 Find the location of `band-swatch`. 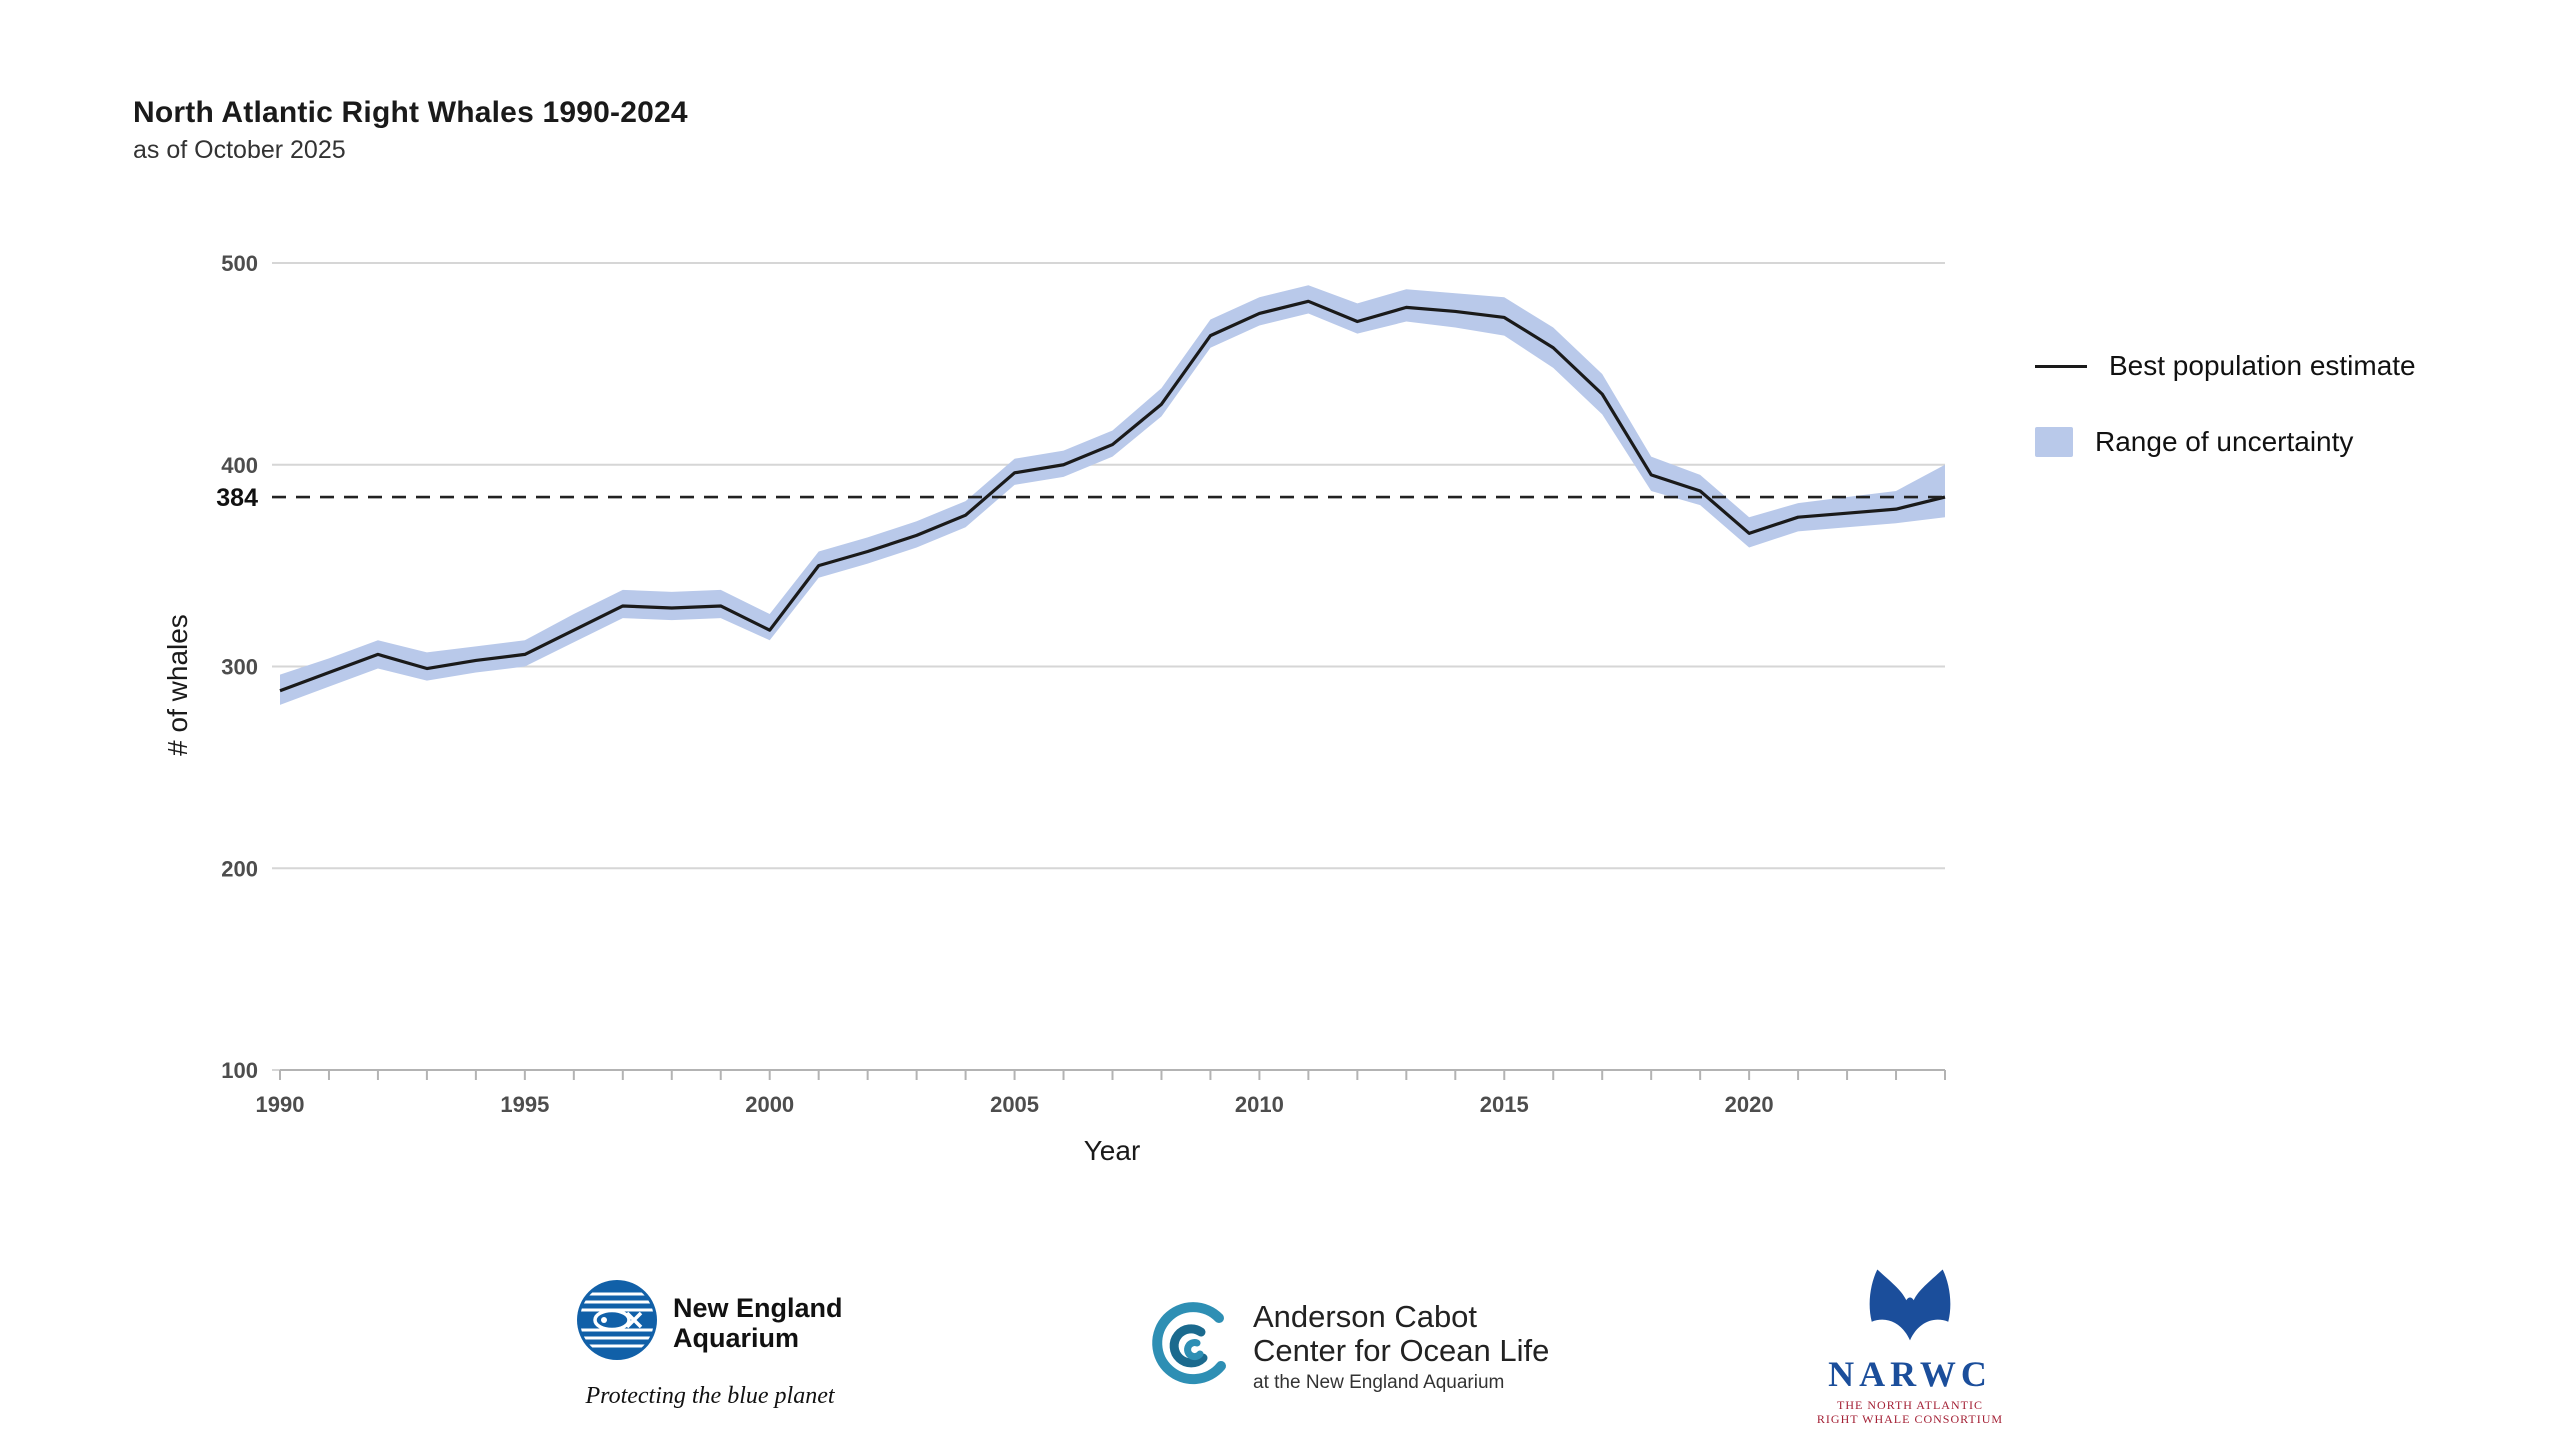

band-swatch is located at coordinates (2054, 442).